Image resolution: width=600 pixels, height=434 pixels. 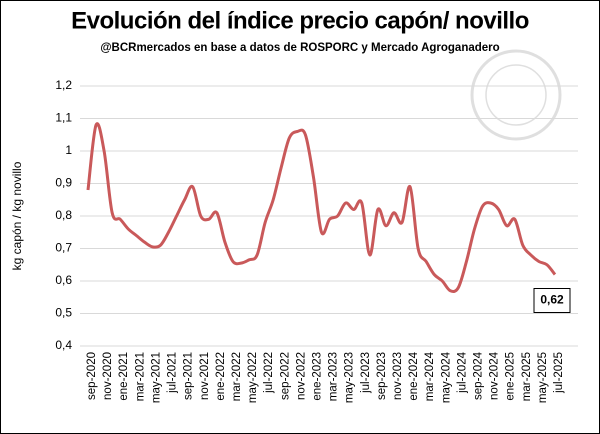 What do you see at coordinates (124, 376) in the screenshot?
I see `x-tick-label: ene-2021` at bounding box center [124, 376].